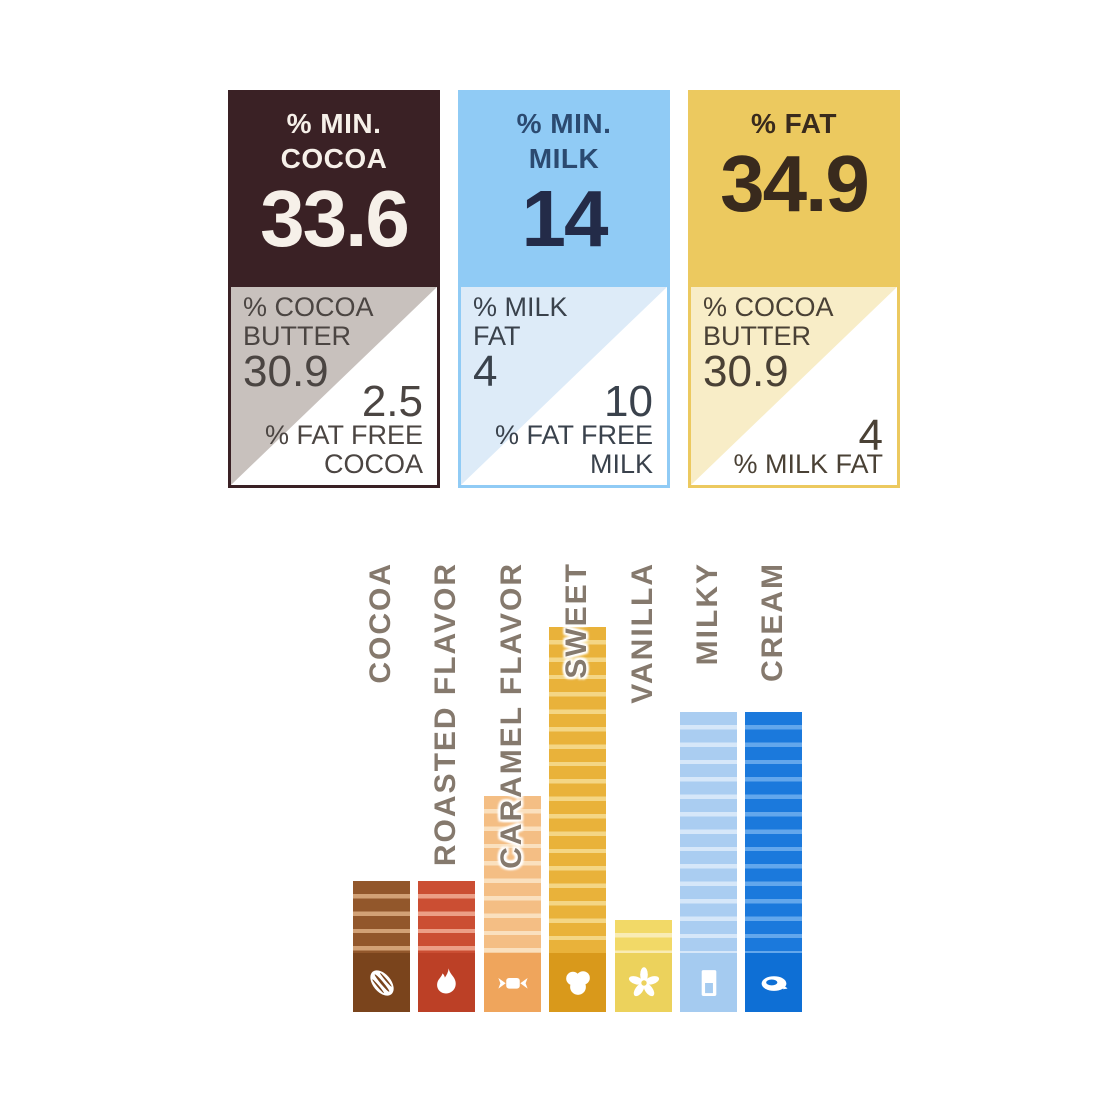 The width and height of the screenshot is (1120, 1120). Describe the element at coordinates (576, 620) in the screenshot. I see `bar-label-sweet: SWEET` at that location.